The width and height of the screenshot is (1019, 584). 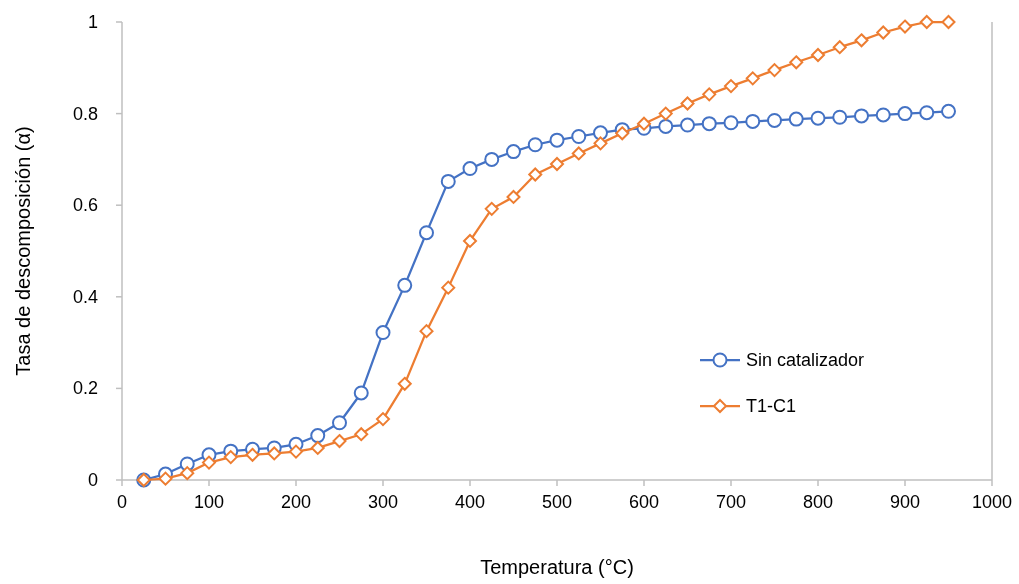 What do you see at coordinates (992, 502) in the screenshot?
I see `x-tick-label: 1000` at bounding box center [992, 502].